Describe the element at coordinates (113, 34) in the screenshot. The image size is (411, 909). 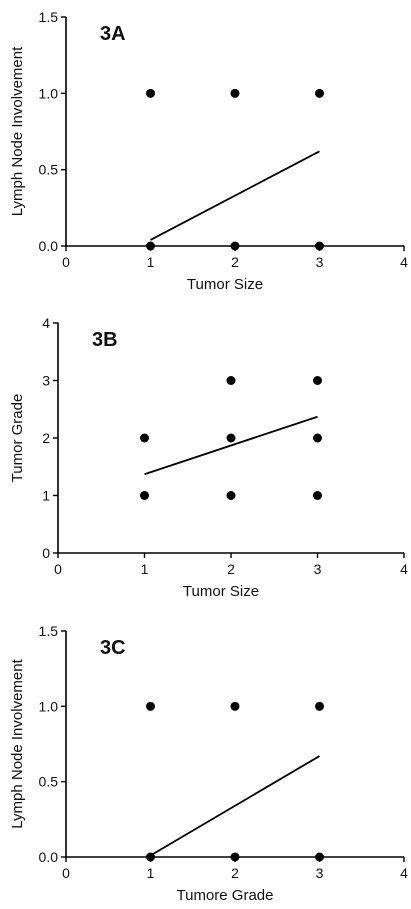
I see `panel-tag: 3A` at that location.